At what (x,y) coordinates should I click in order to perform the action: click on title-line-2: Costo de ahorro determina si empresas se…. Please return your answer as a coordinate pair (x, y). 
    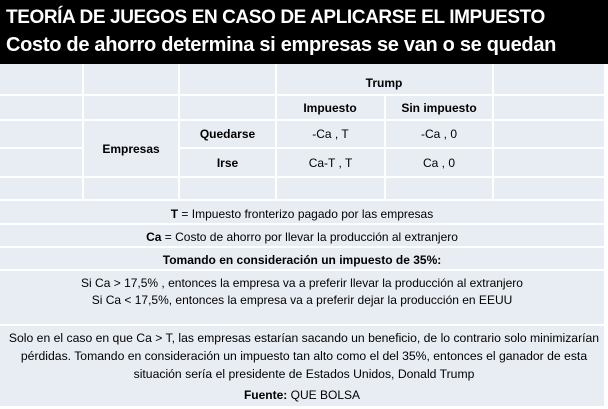
    Looking at the image, I should click on (281, 45).